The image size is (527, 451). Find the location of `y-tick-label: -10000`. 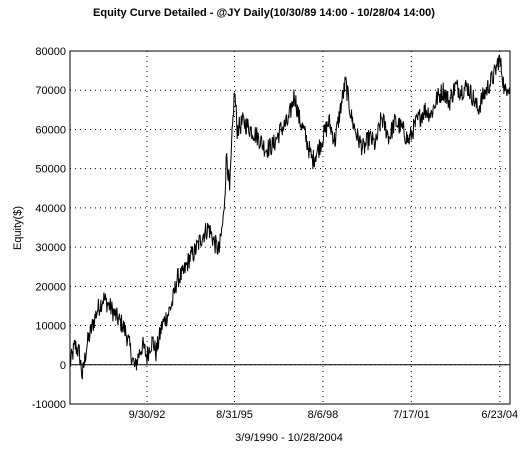

y-tick-label: -10000 is located at coordinates (49, 405).